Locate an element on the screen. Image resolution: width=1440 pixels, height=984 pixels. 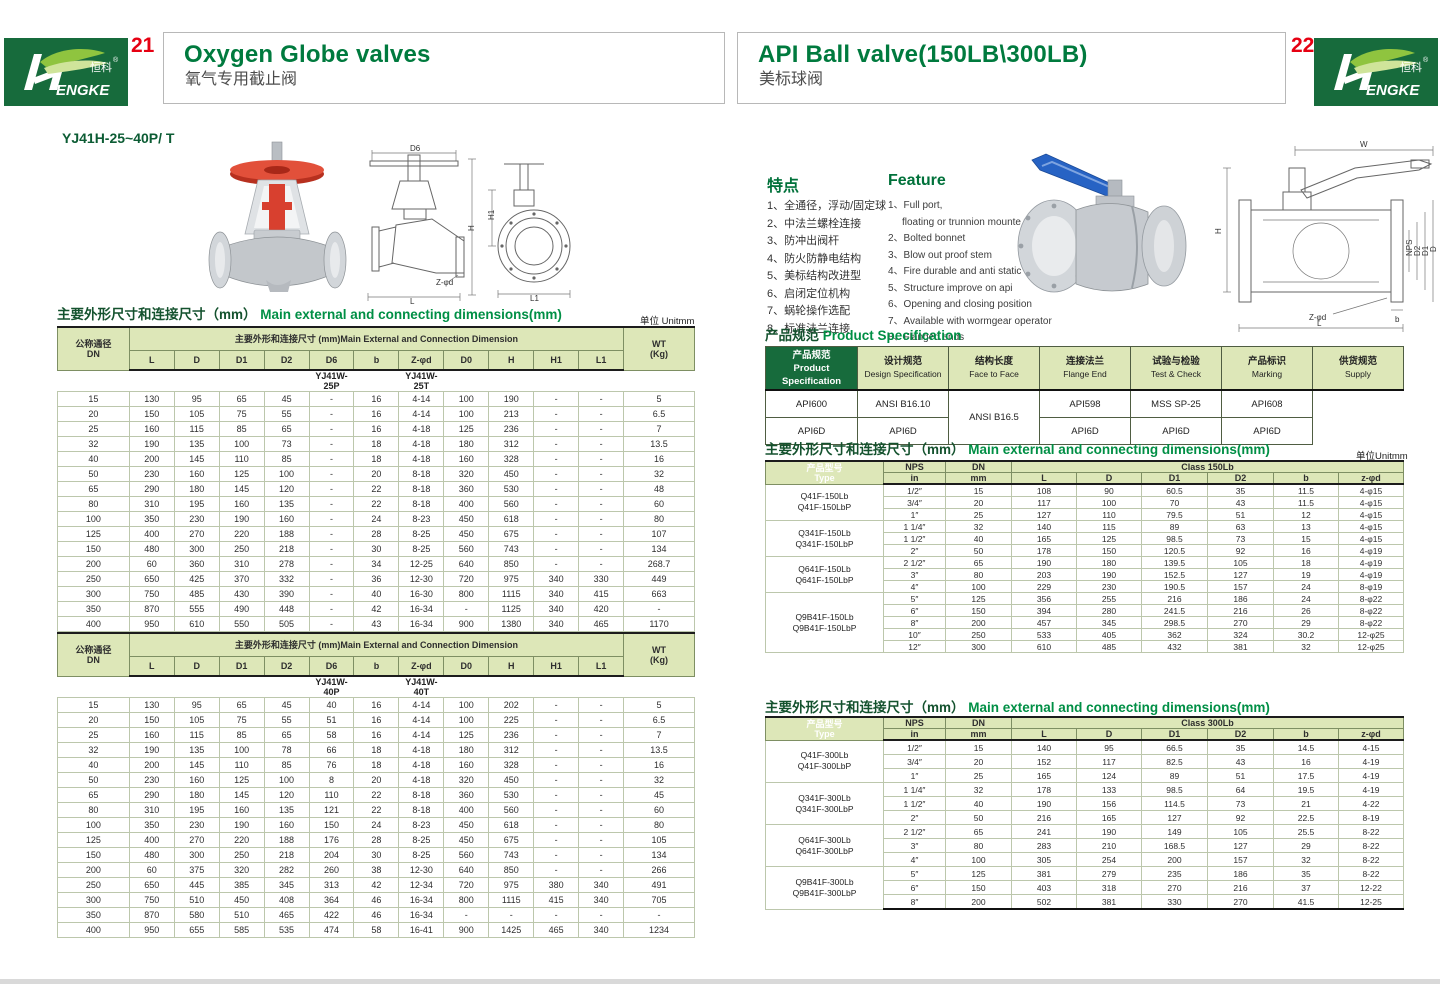
table-cell: 305 is located at coordinates (1044, 859).